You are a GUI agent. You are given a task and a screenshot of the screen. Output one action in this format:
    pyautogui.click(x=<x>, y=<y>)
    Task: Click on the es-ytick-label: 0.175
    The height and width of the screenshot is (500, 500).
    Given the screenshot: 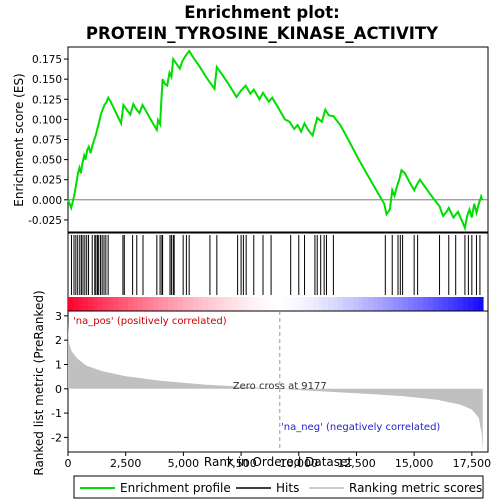 What is the action you would take?
    pyautogui.click(x=47, y=60)
    